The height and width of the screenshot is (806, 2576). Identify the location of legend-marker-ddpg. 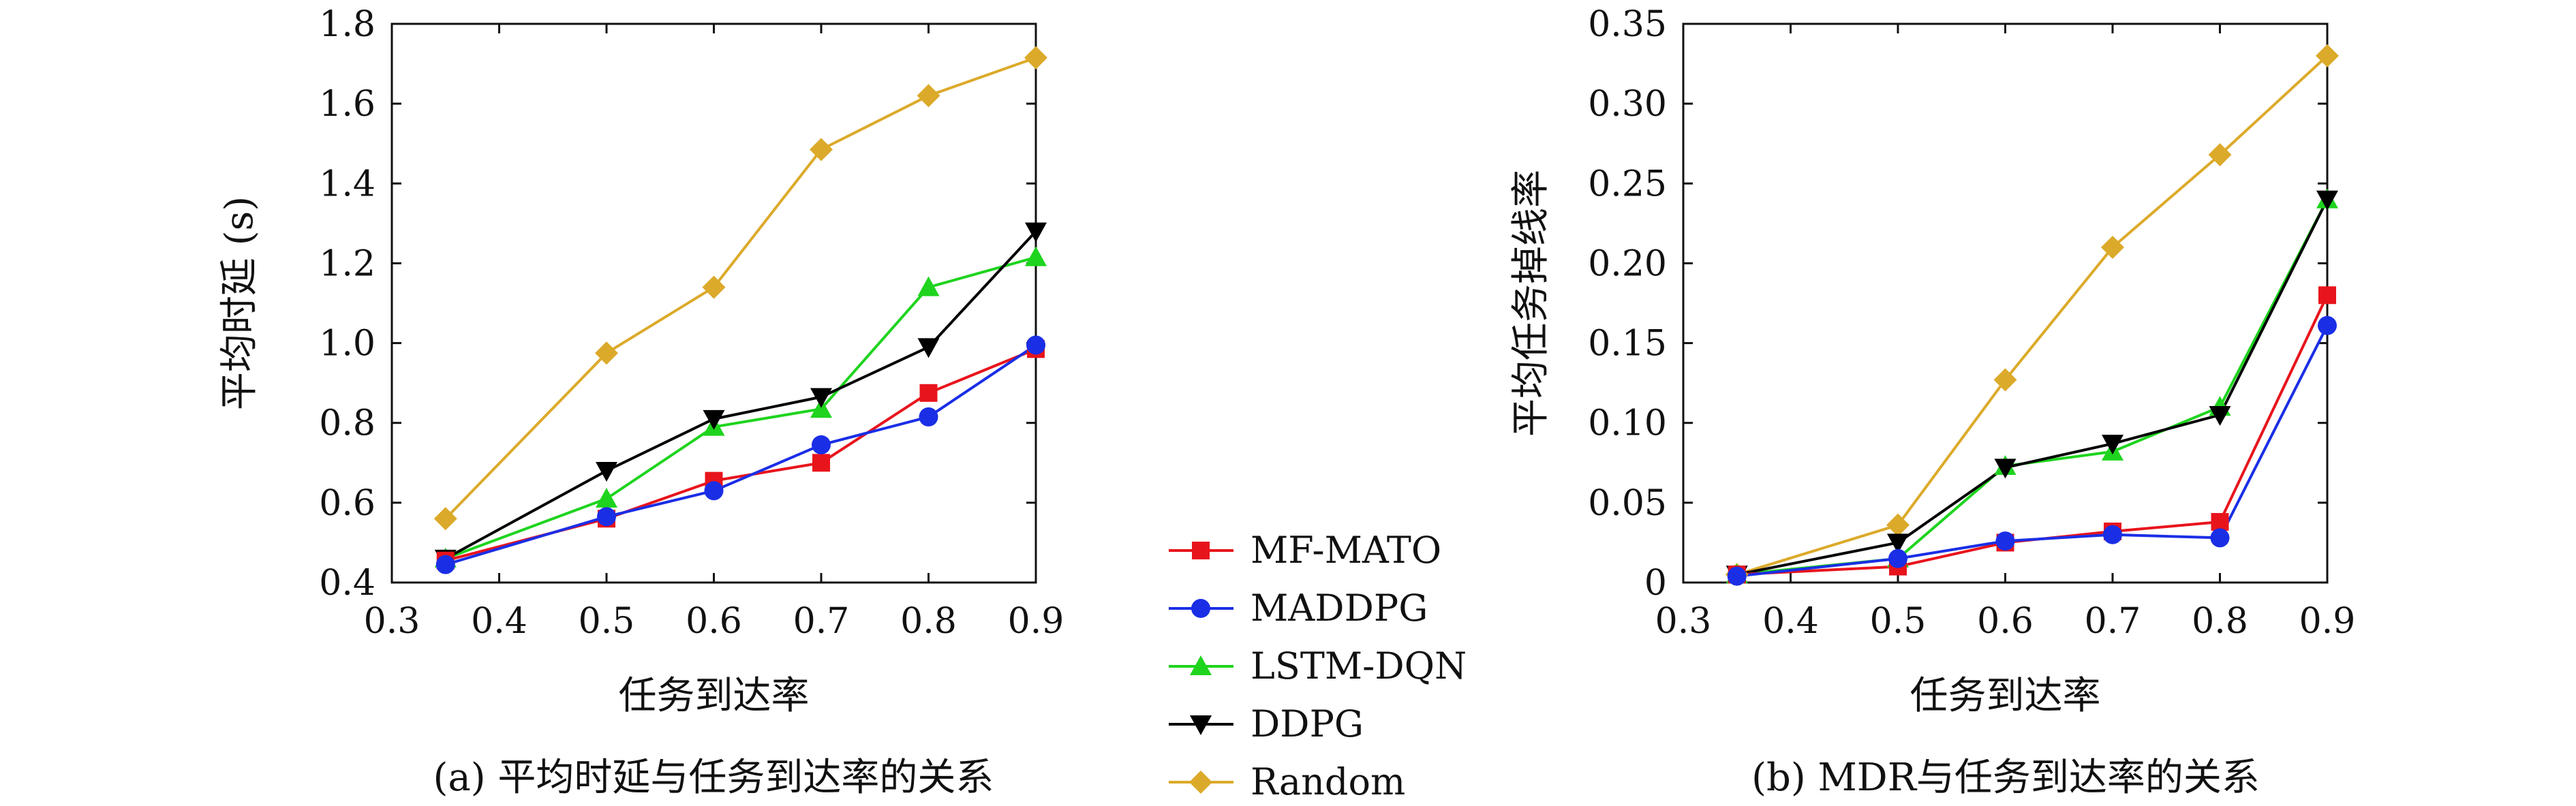
(1201, 725).